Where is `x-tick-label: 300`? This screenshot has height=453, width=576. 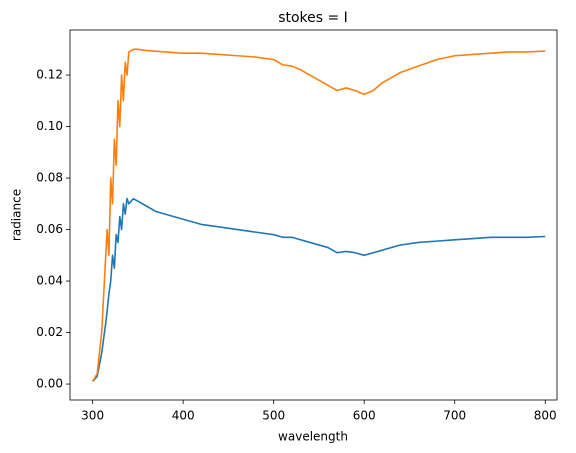
x-tick-label: 300 is located at coordinates (92, 416).